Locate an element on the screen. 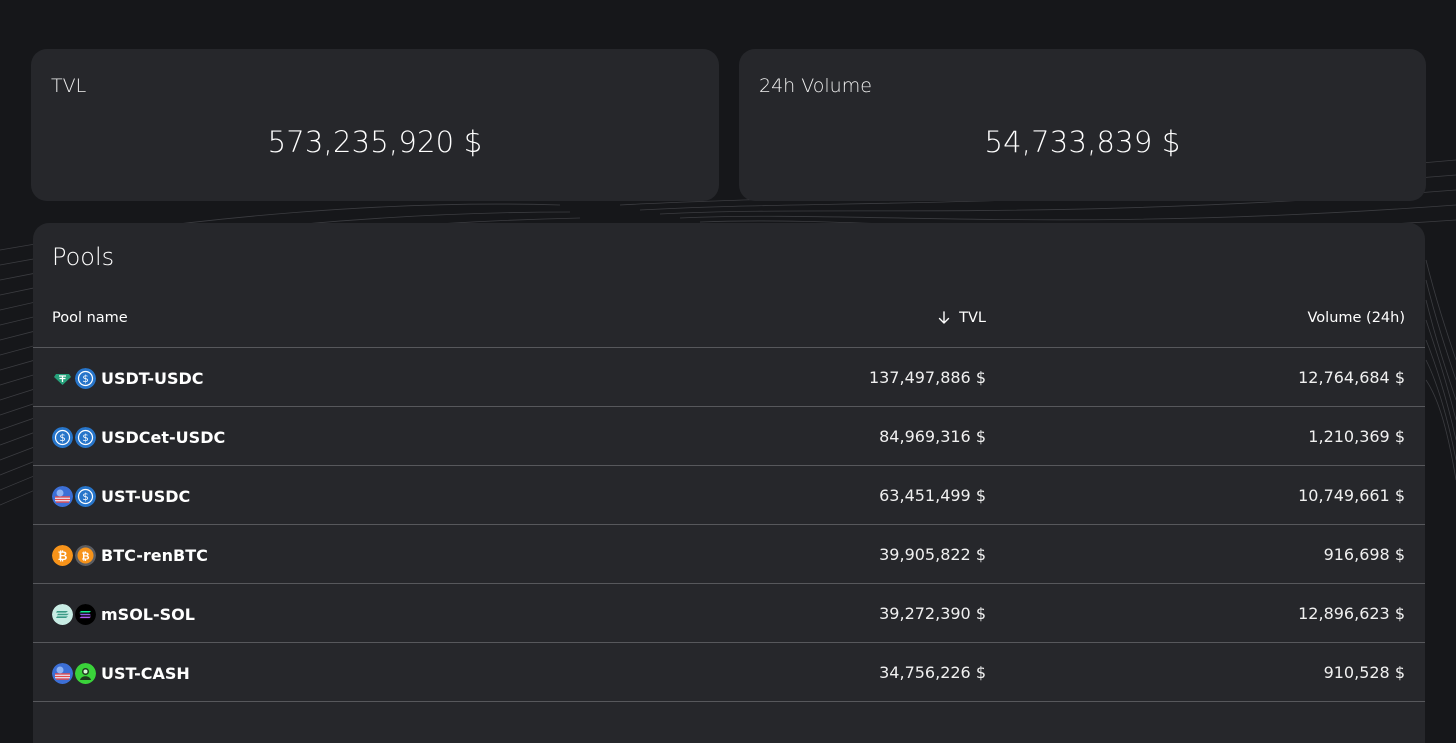 Image resolution: width=1456 pixels, height=743 pixels. tvl-card-title: TVL is located at coordinates (69, 86).